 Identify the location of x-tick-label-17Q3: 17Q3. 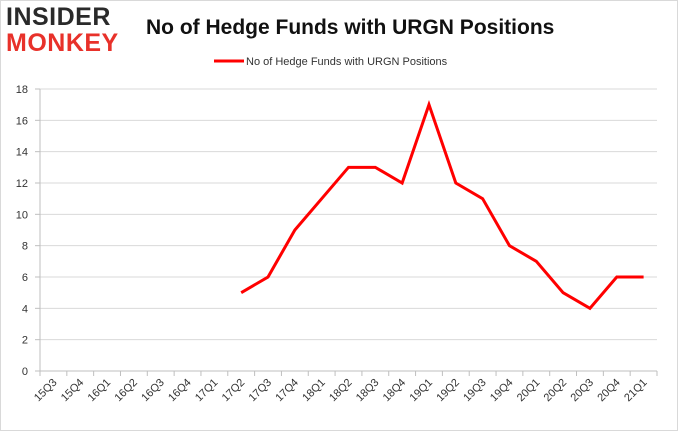
(261, 391).